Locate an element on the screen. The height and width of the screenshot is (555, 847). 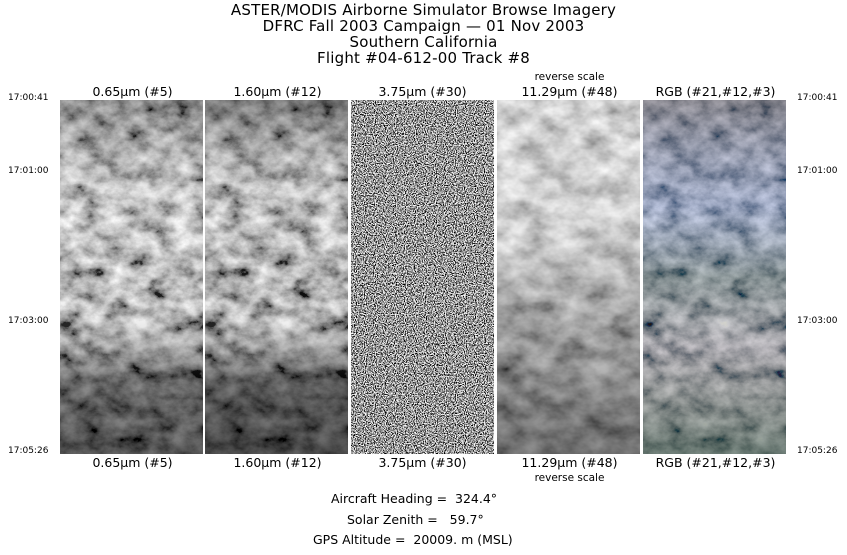
time-label-left-3: 17:03:00 is located at coordinates (28, 321).